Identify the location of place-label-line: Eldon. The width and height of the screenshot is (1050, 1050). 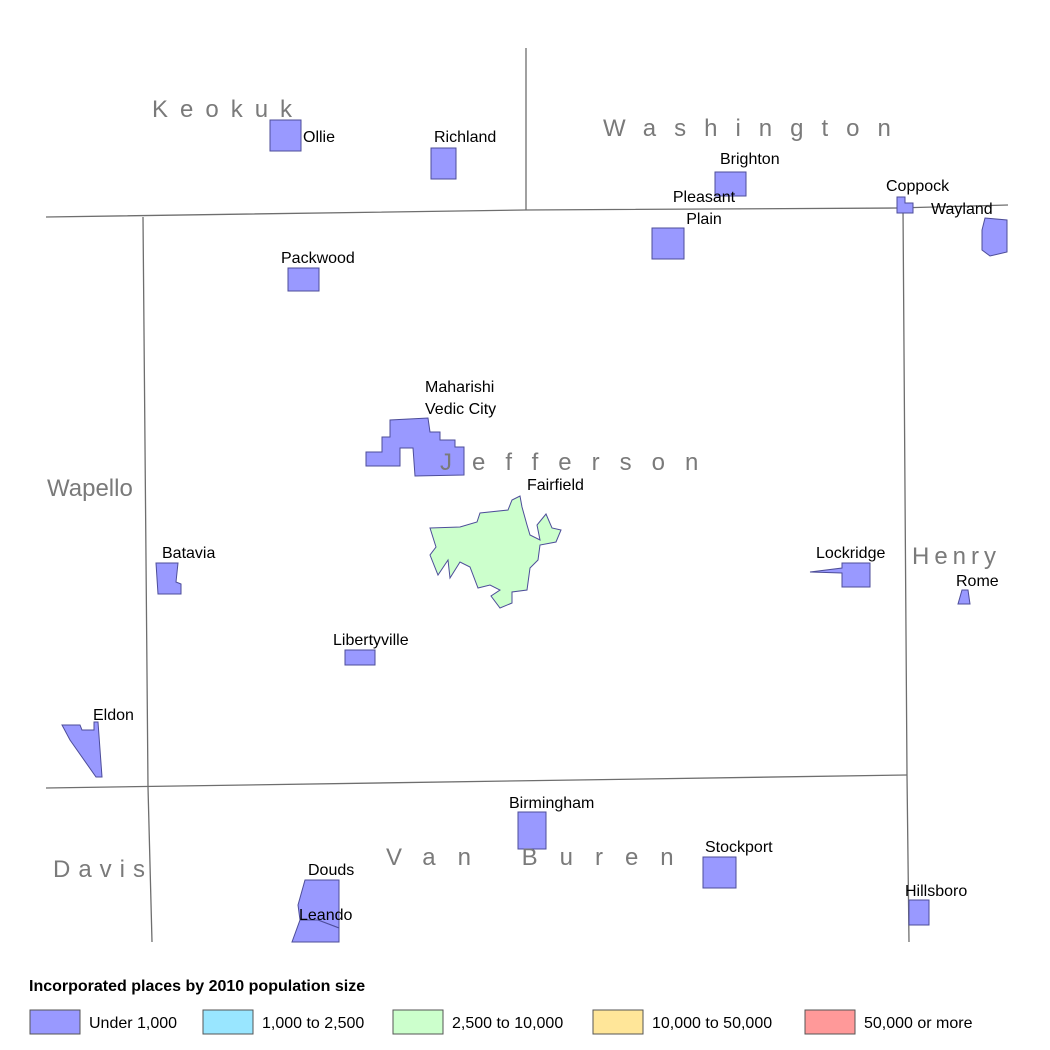
(113, 715).